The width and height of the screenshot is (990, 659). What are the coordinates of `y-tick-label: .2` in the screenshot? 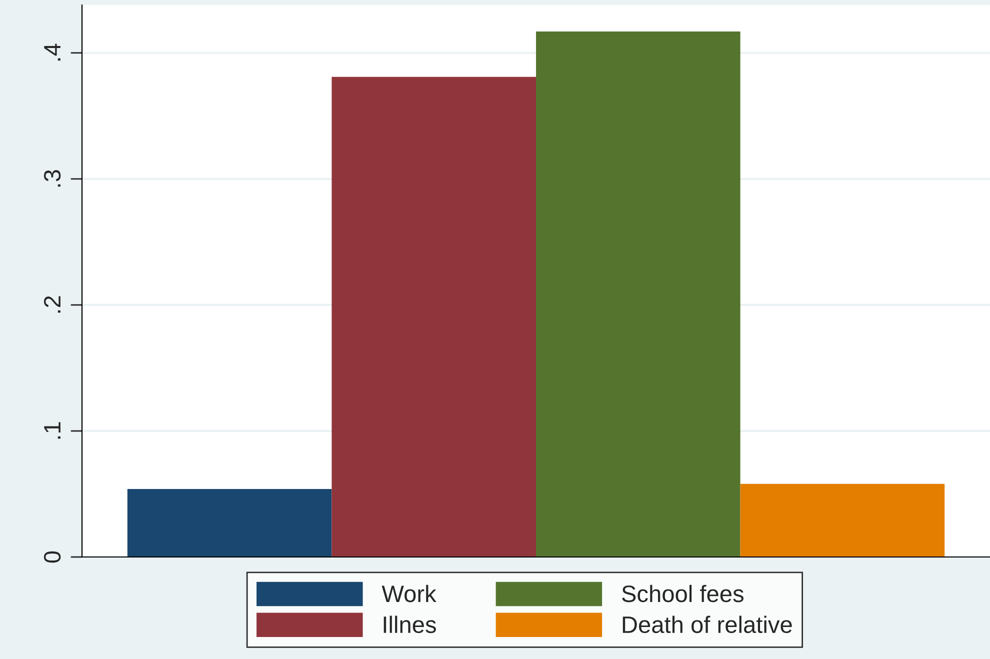 It's located at (52, 304).